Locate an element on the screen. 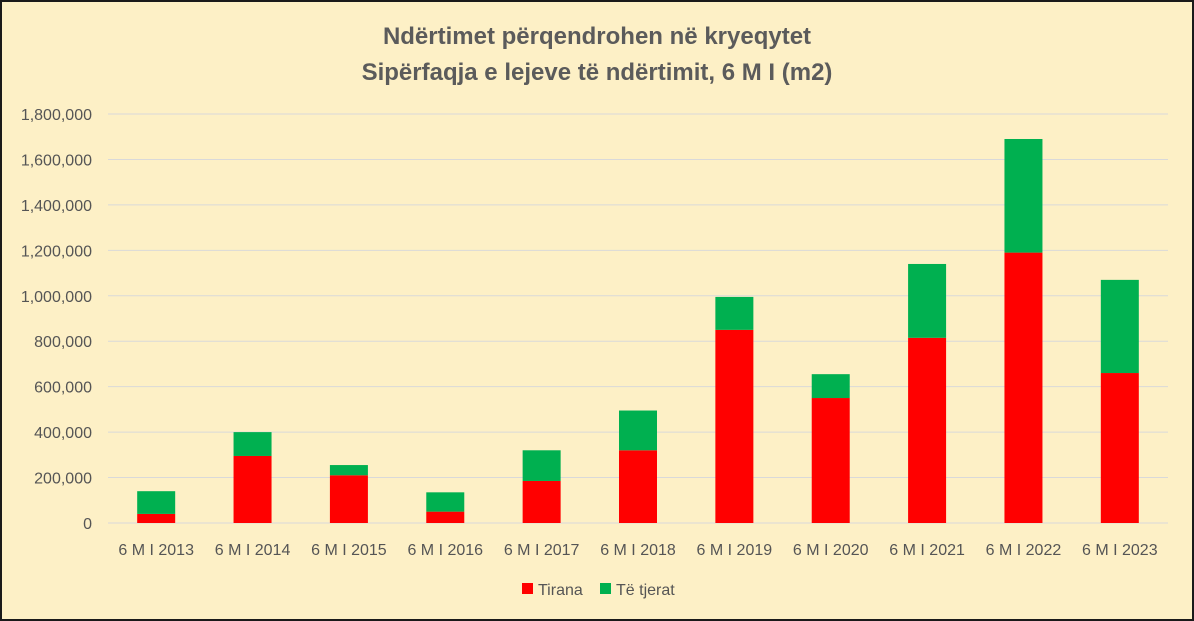  chart-title: Ndërtimet përqendrohen në kryeqytet is located at coordinates (597, 36).